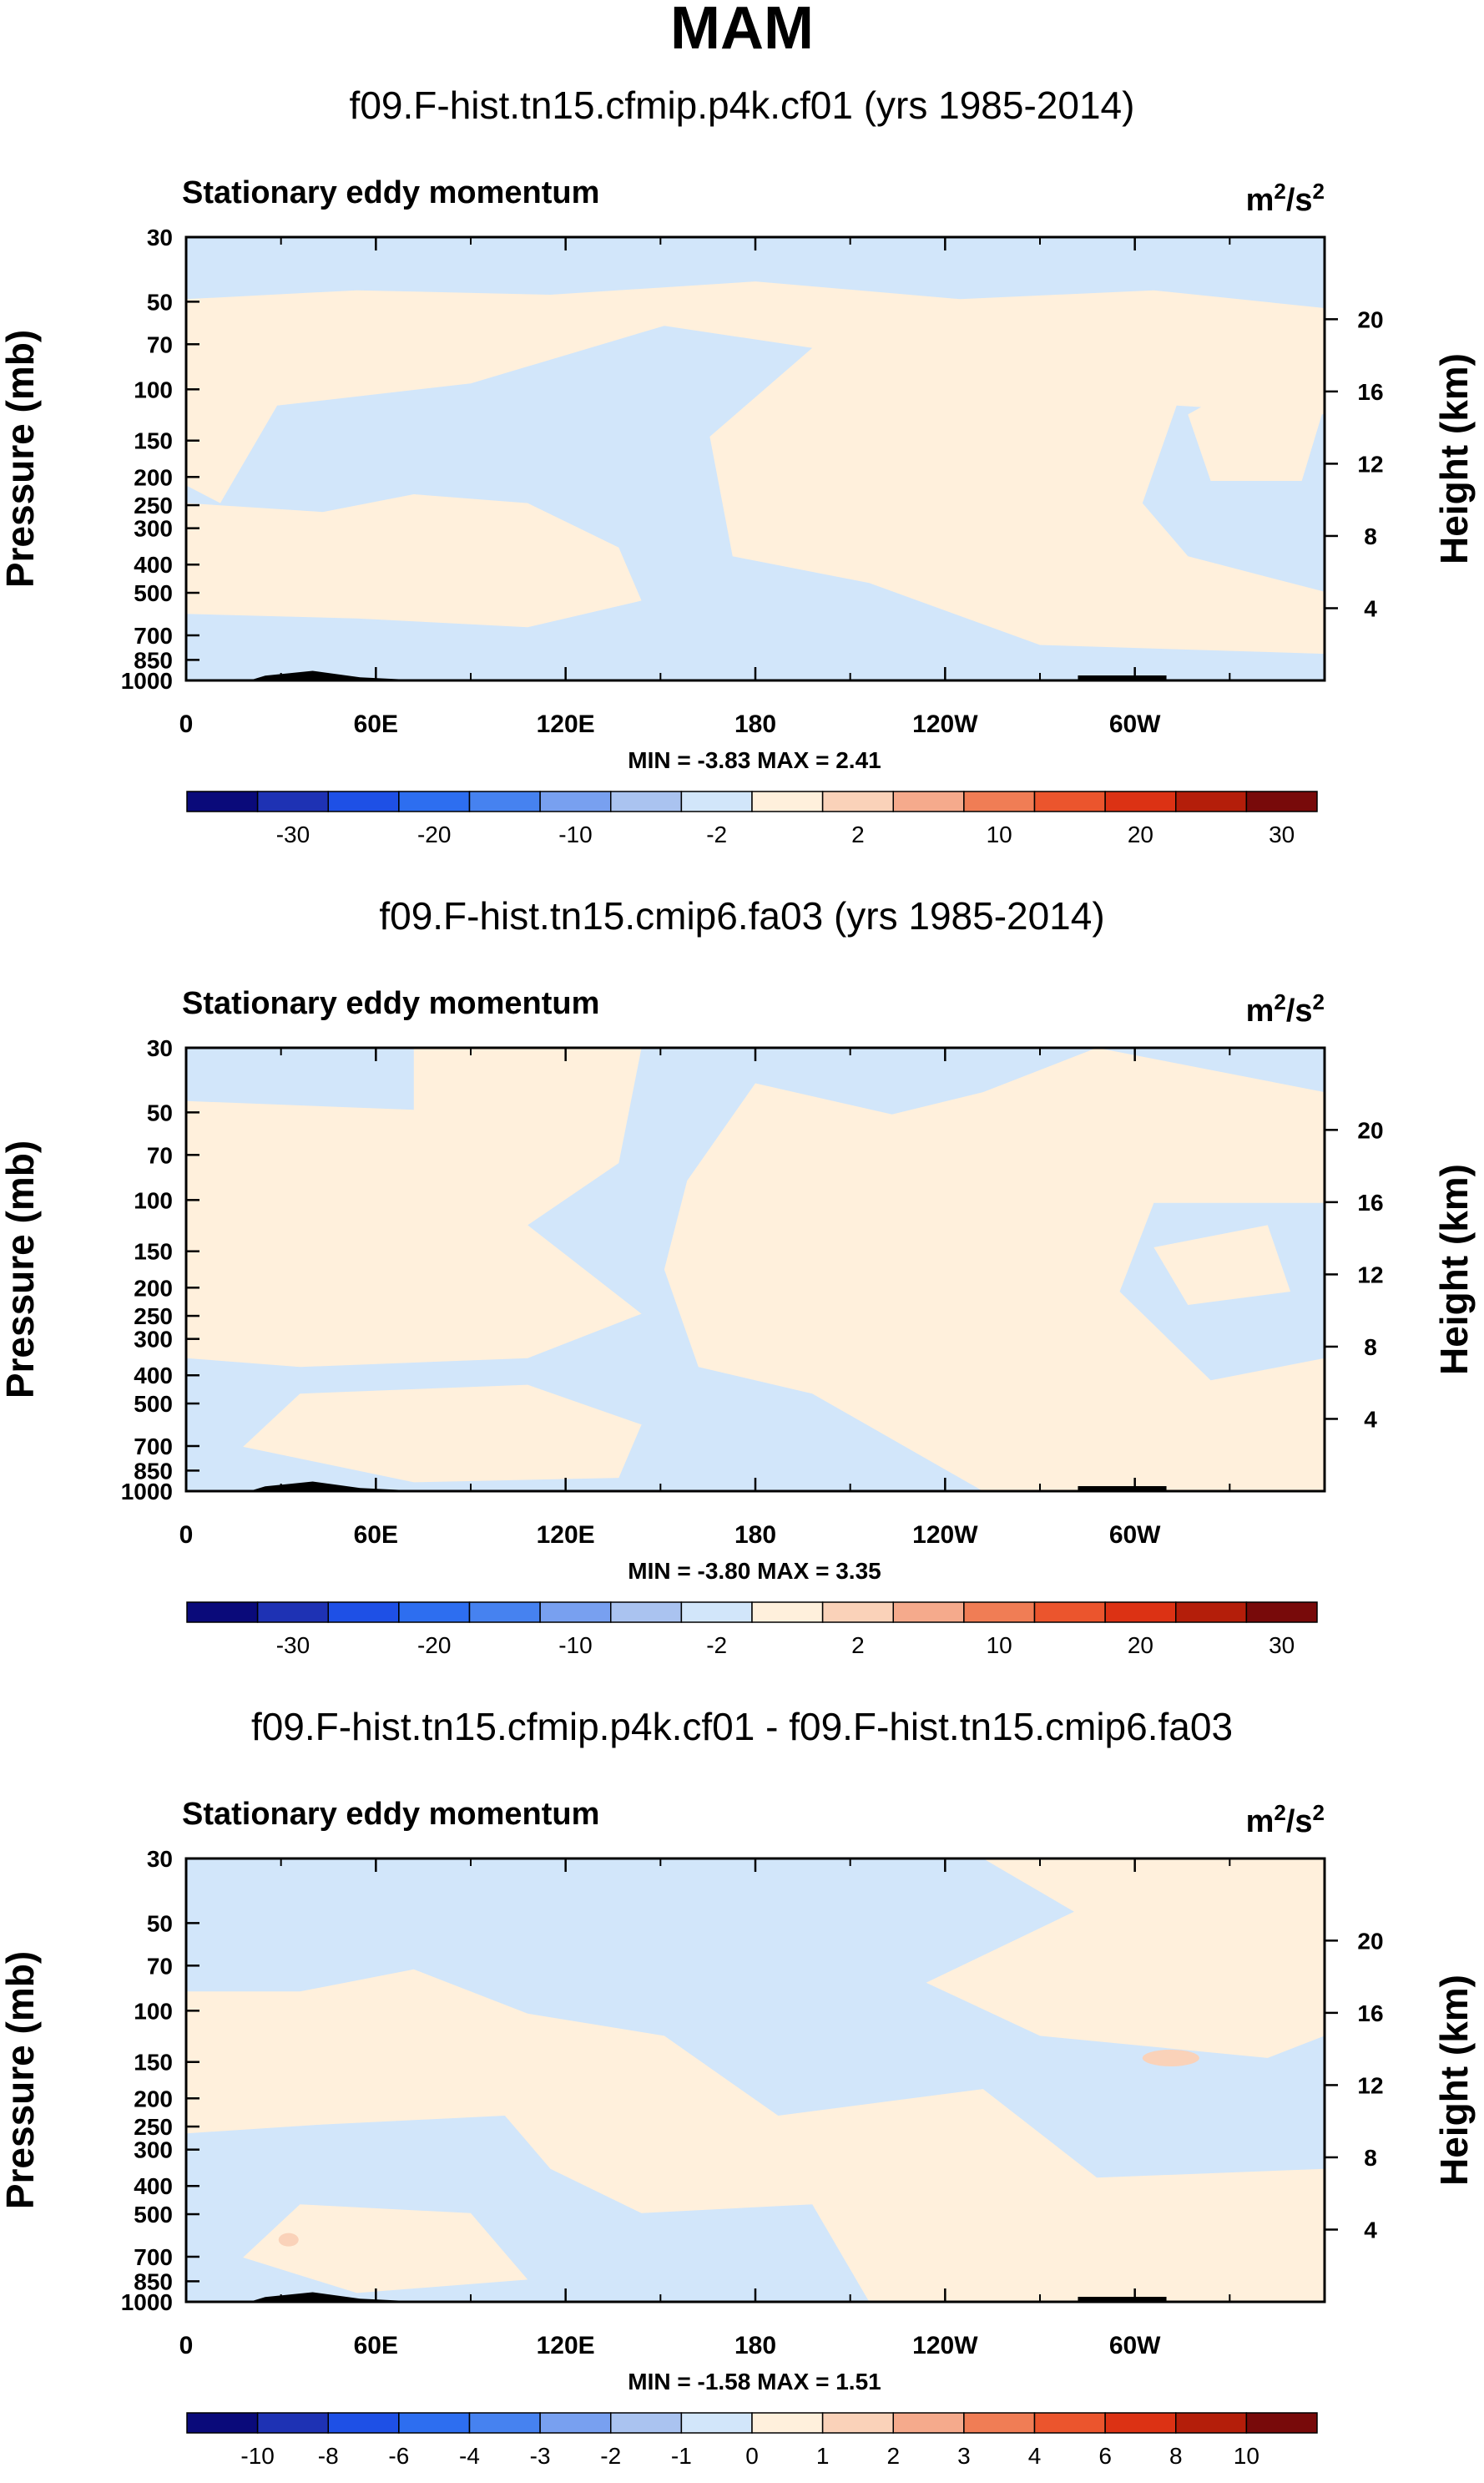 The width and height of the screenshot is (1484, 2483). Describe the element at coordinates (1260, 200) in the screenshot. I see `units-part: m` at that location.